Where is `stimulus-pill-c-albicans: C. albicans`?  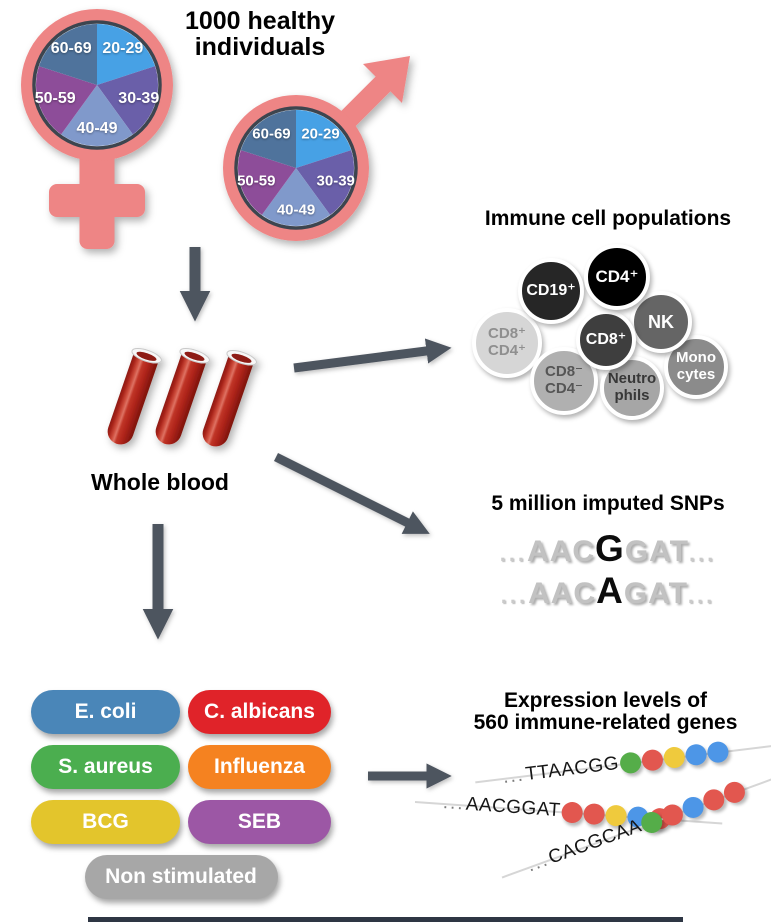 stimulus-pill-c-albicans: C. albicans is located at coordinates (259, 712).